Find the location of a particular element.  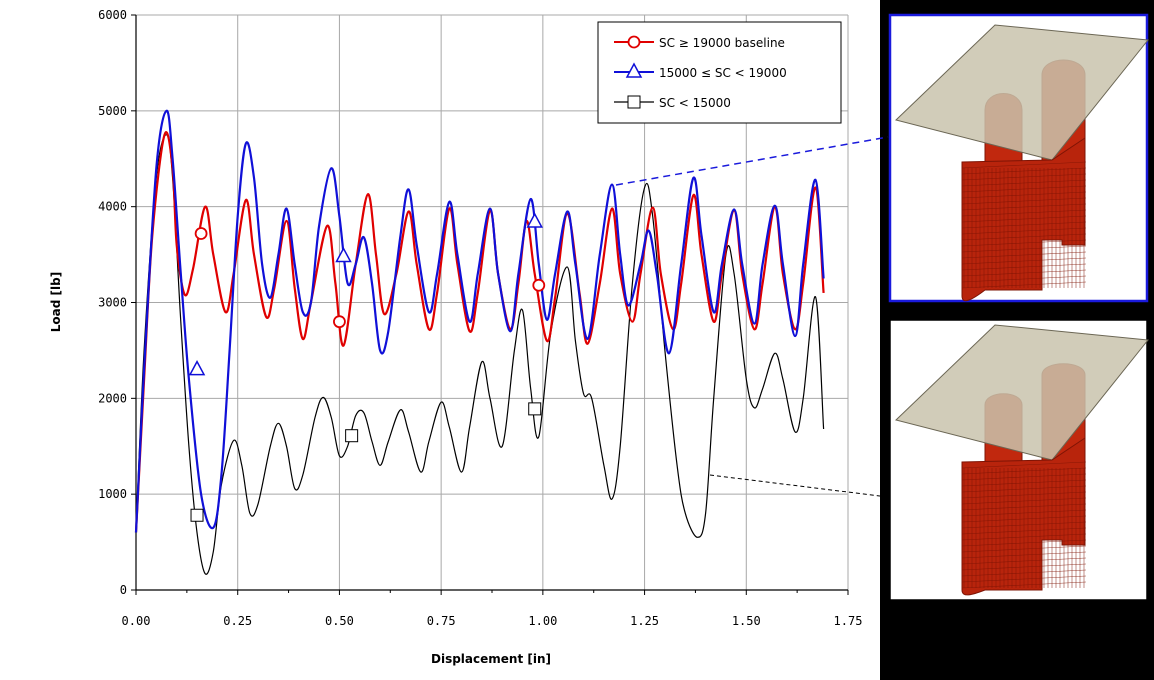

legend-triangle-marker is located at coordinates (634, 70).